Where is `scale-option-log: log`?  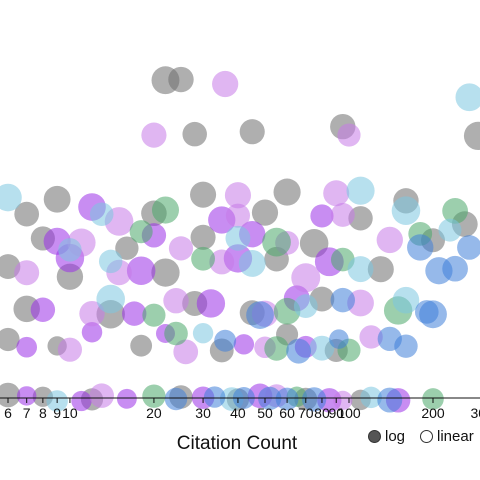 scale-option-log: log is located at coordinates (386, 436).